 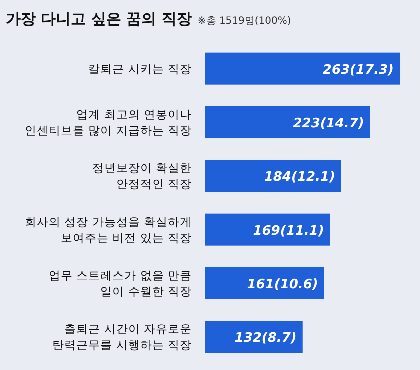 I want to click on data-label: 223(14.7), so click(x=328, y=124).